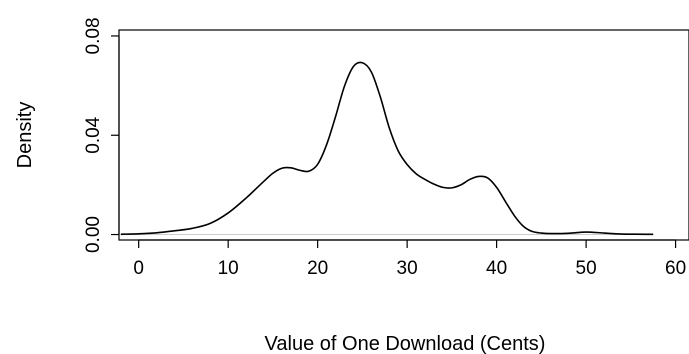 The width and height of the screenshot is (689, 354). What do you see at coordinates (228, 268) in the screenshot?
I see `x-tick-label: 10` at bounding box center [228, 268].